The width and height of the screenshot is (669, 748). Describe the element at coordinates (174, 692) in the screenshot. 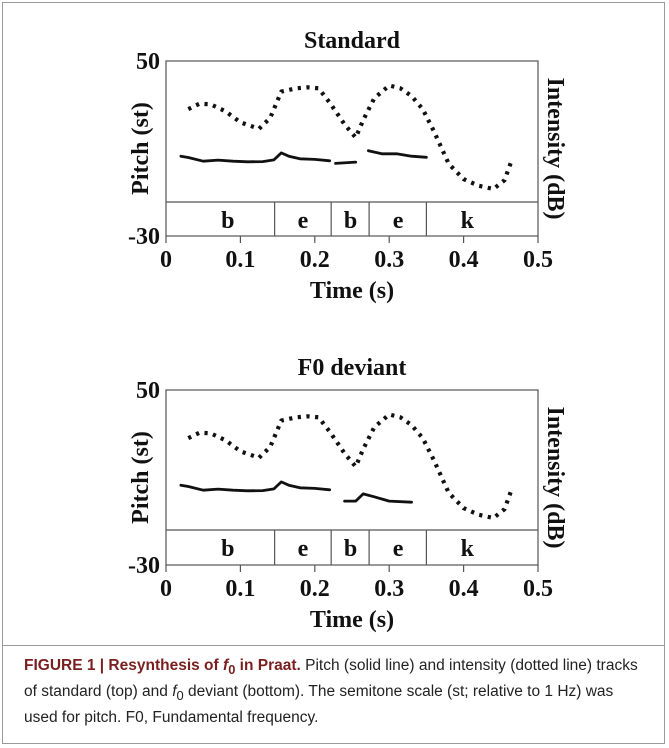

I see `caption-text-f: f` at that location.